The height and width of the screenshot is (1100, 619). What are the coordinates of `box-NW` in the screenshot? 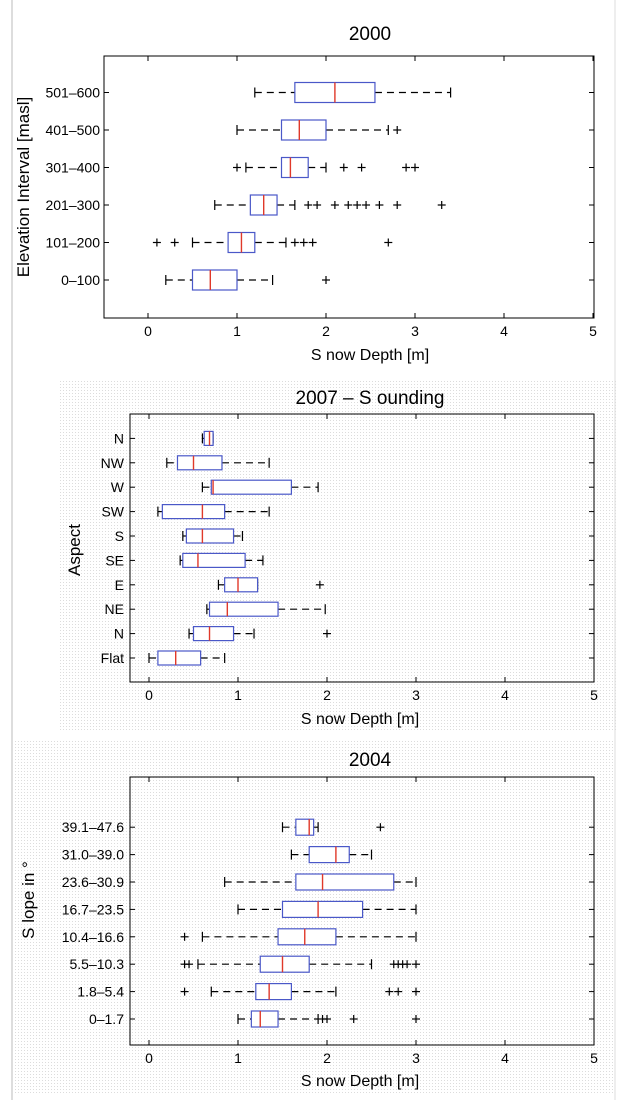 It's located at (218, 463).